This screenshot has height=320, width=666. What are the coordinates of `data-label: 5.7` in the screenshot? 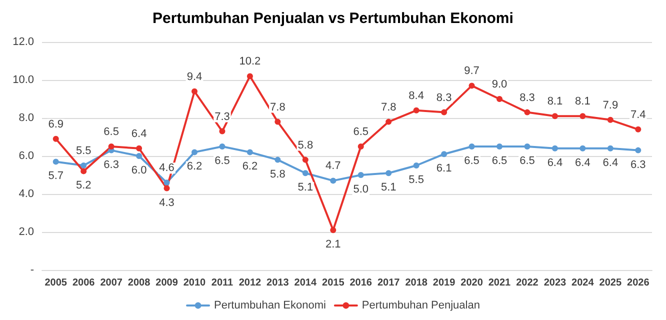 It's located at (56, 176).